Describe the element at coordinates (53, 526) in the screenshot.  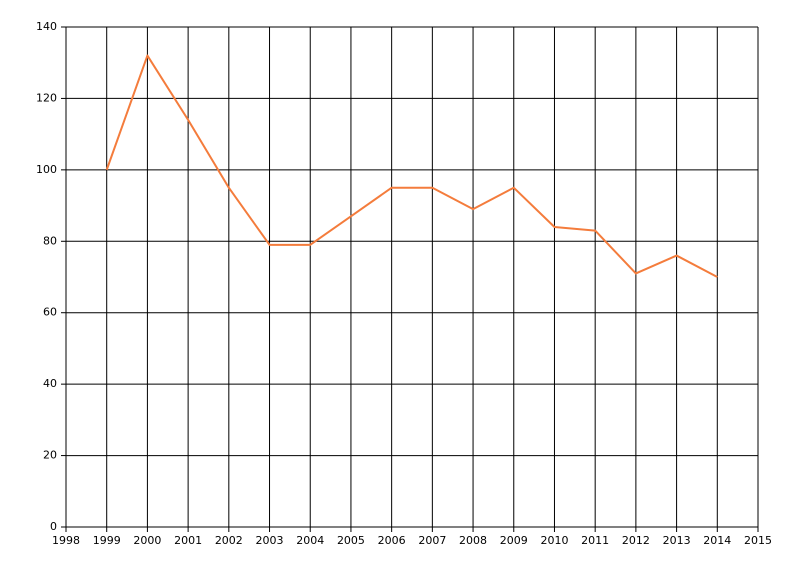
I see `y-tick-label: 0` at that location.